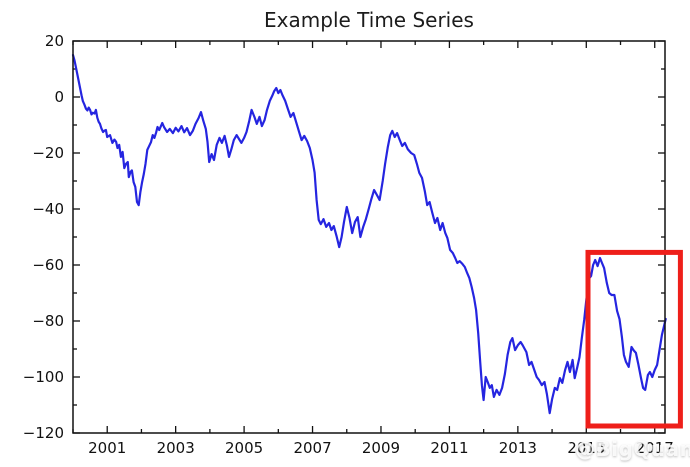  What do you see at coordinates (43, 433) in the screenshot?
I see `y-axis-tick-label: −120` at bounding box center [43, 433].